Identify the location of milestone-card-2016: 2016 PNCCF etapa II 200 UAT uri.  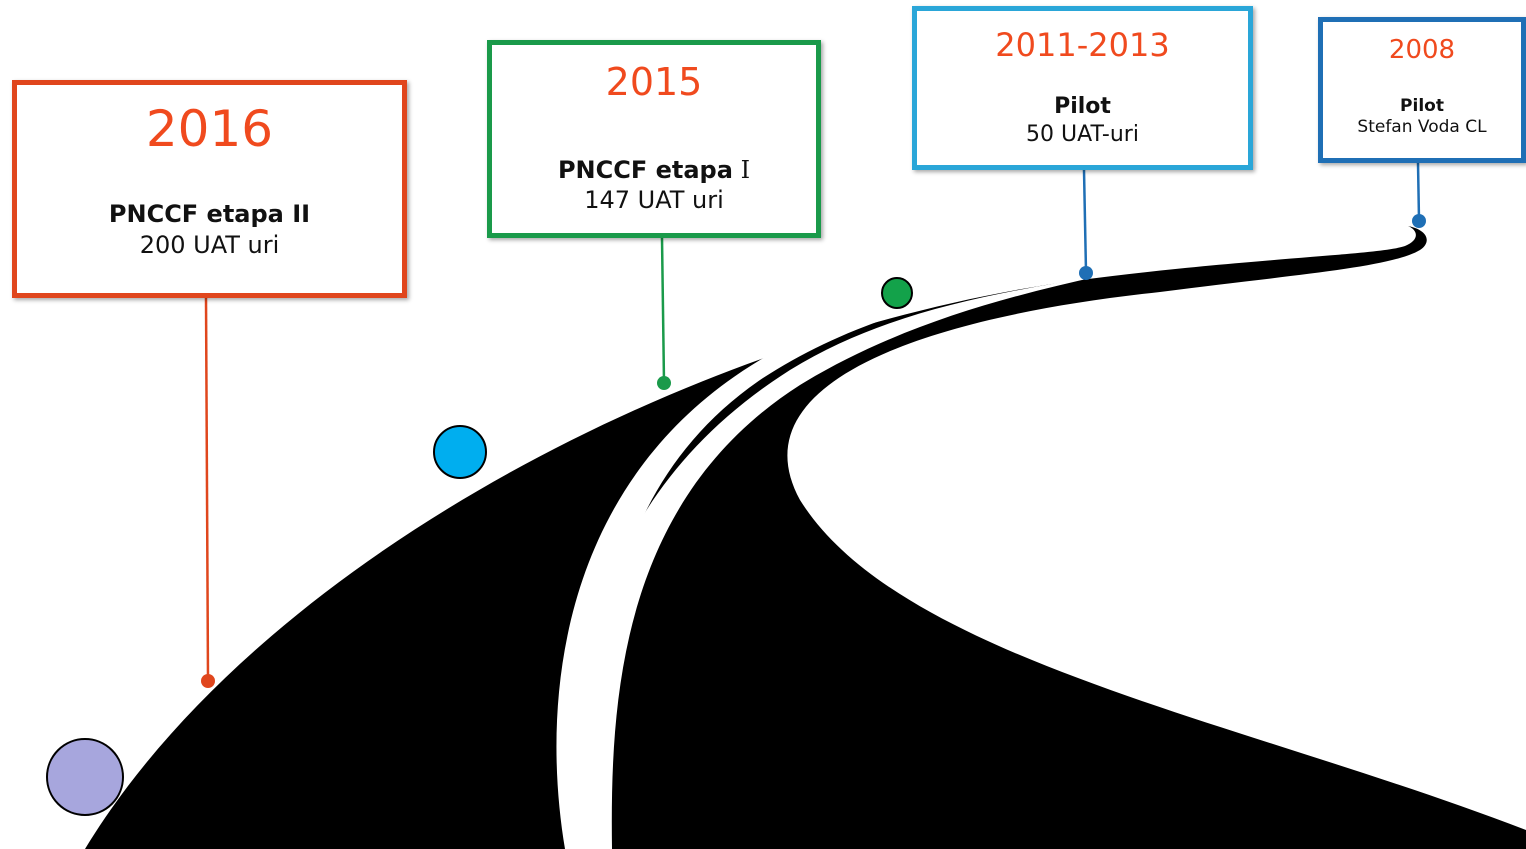
(209, 189).